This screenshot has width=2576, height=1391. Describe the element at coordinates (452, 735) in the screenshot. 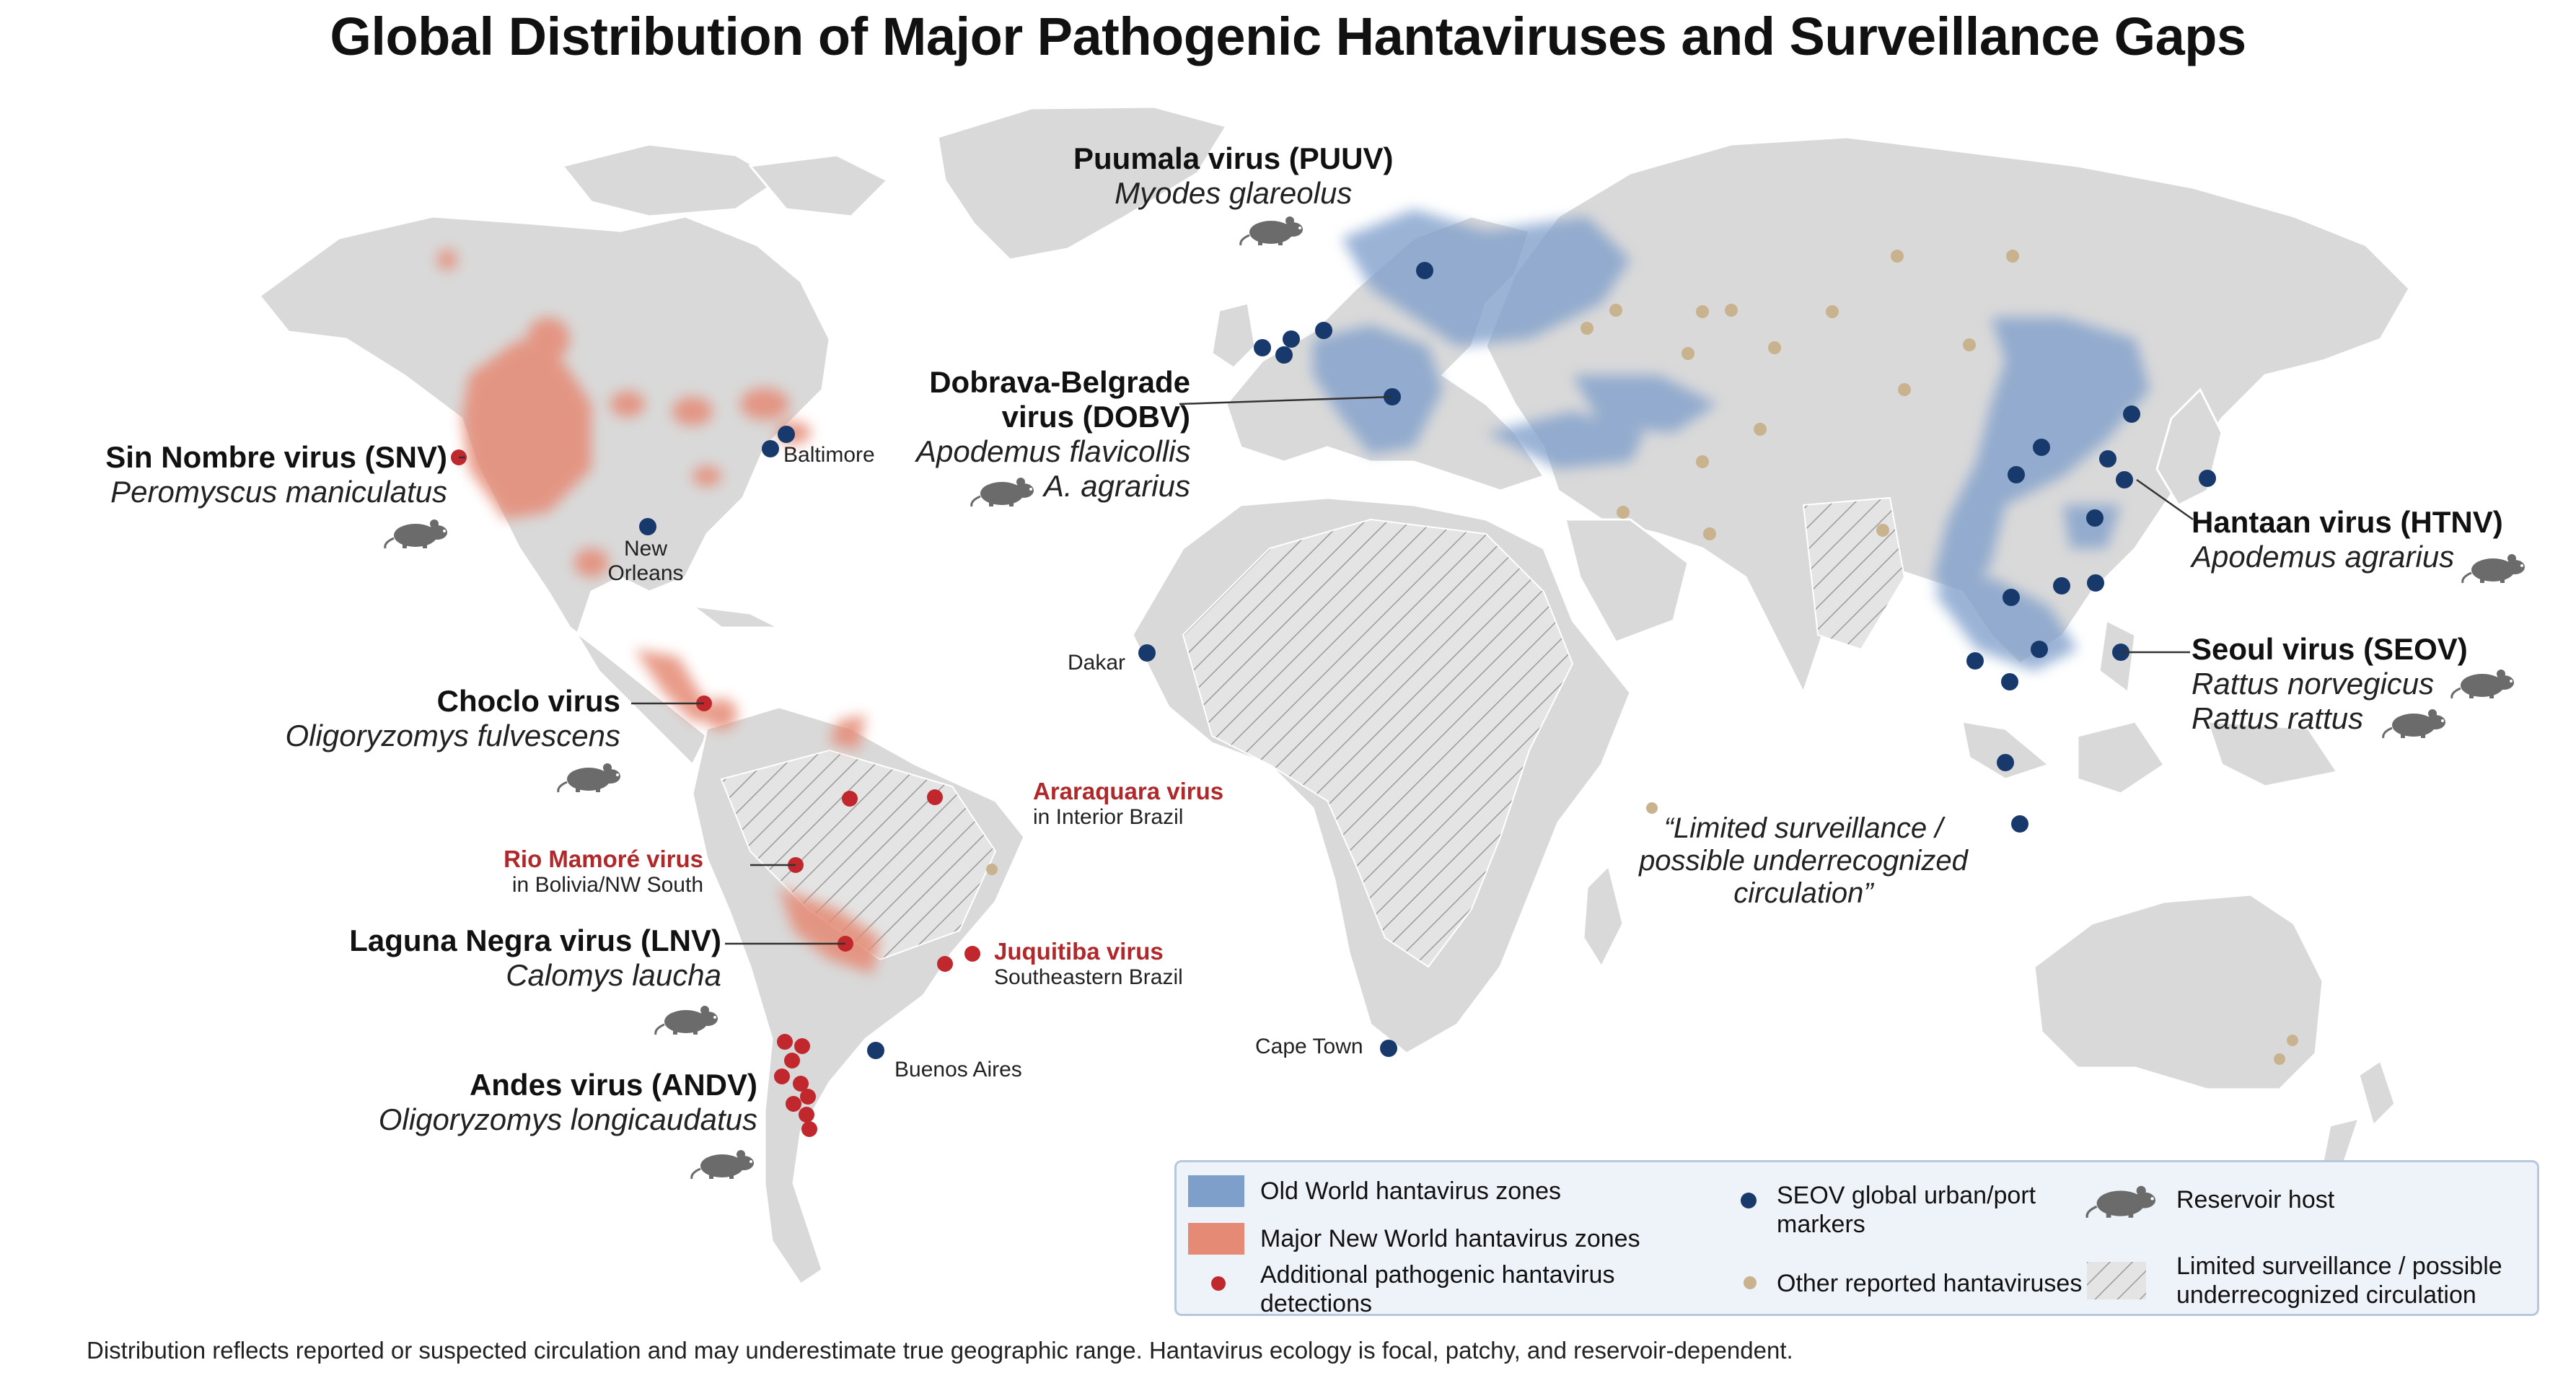

I see `choclo-host: Oligoryzomys fulvescens` at that location.